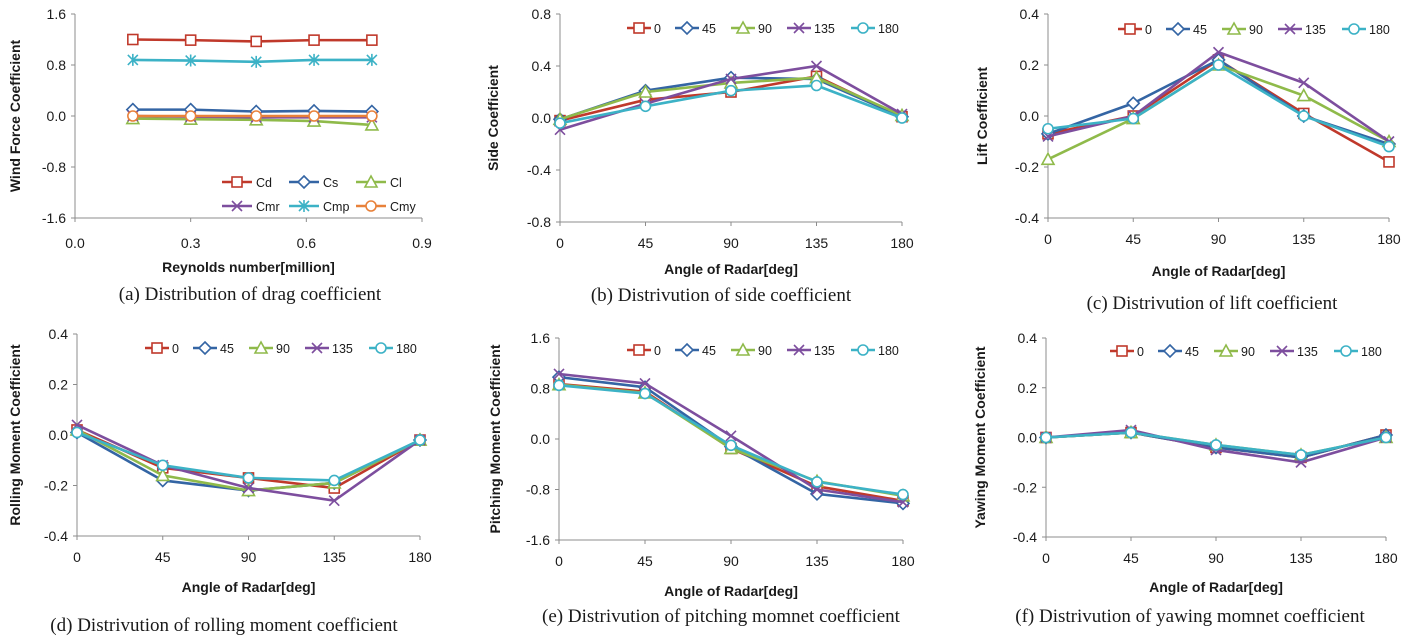 Image resolution: width=1410 pixels, height=638 pixels. I want to click on y-tick-label: 0.2, so click(1030, 65).